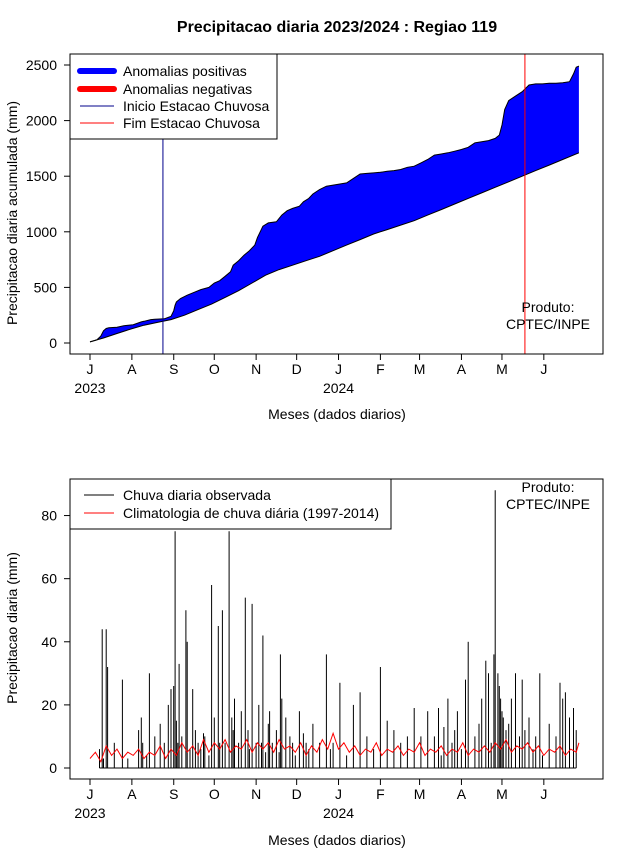 Image resolution: width=640 pixels, height=850 pixels. I want to click on bottom-annotation-line-1: Produto:, so click(548, 487).